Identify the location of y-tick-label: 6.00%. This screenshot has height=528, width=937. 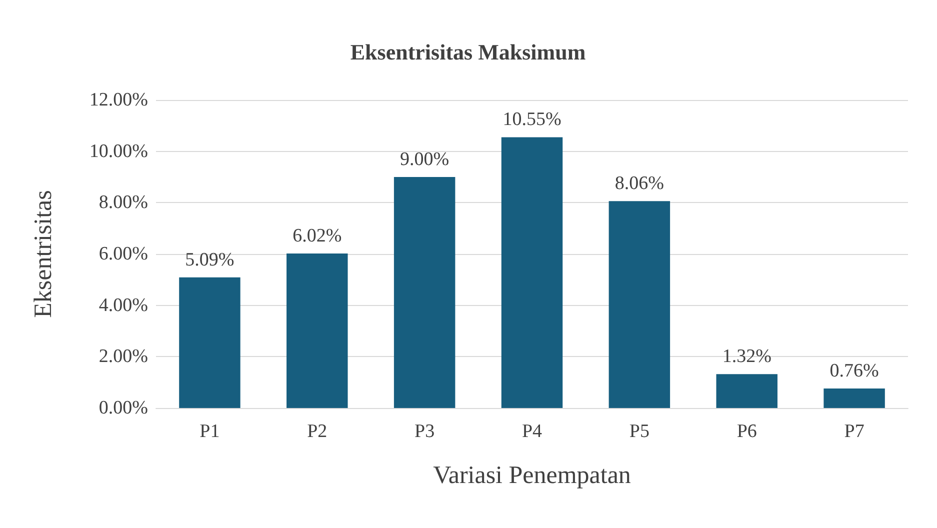
(123, 254).